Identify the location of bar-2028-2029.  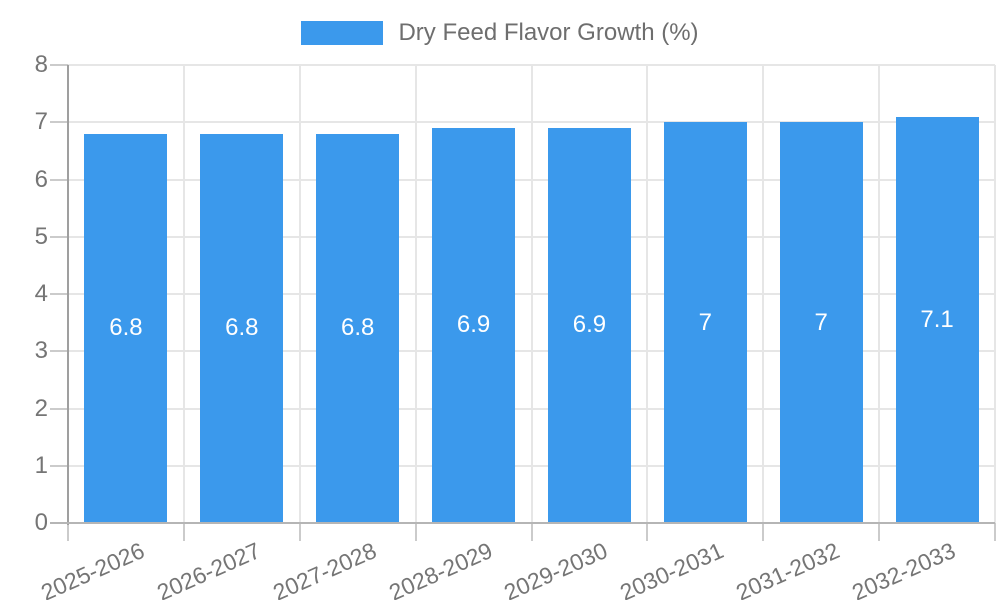
(474, 324).